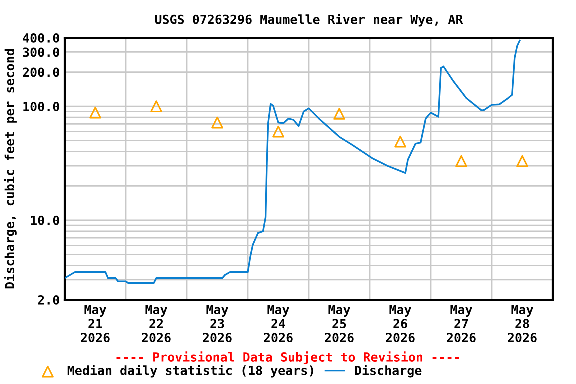 The height and width of the screenshot is (384, 576). Describe the element at coordinates (278, 324) in the screenshot. I see `x-tick-label: May 24 2026` at that location.